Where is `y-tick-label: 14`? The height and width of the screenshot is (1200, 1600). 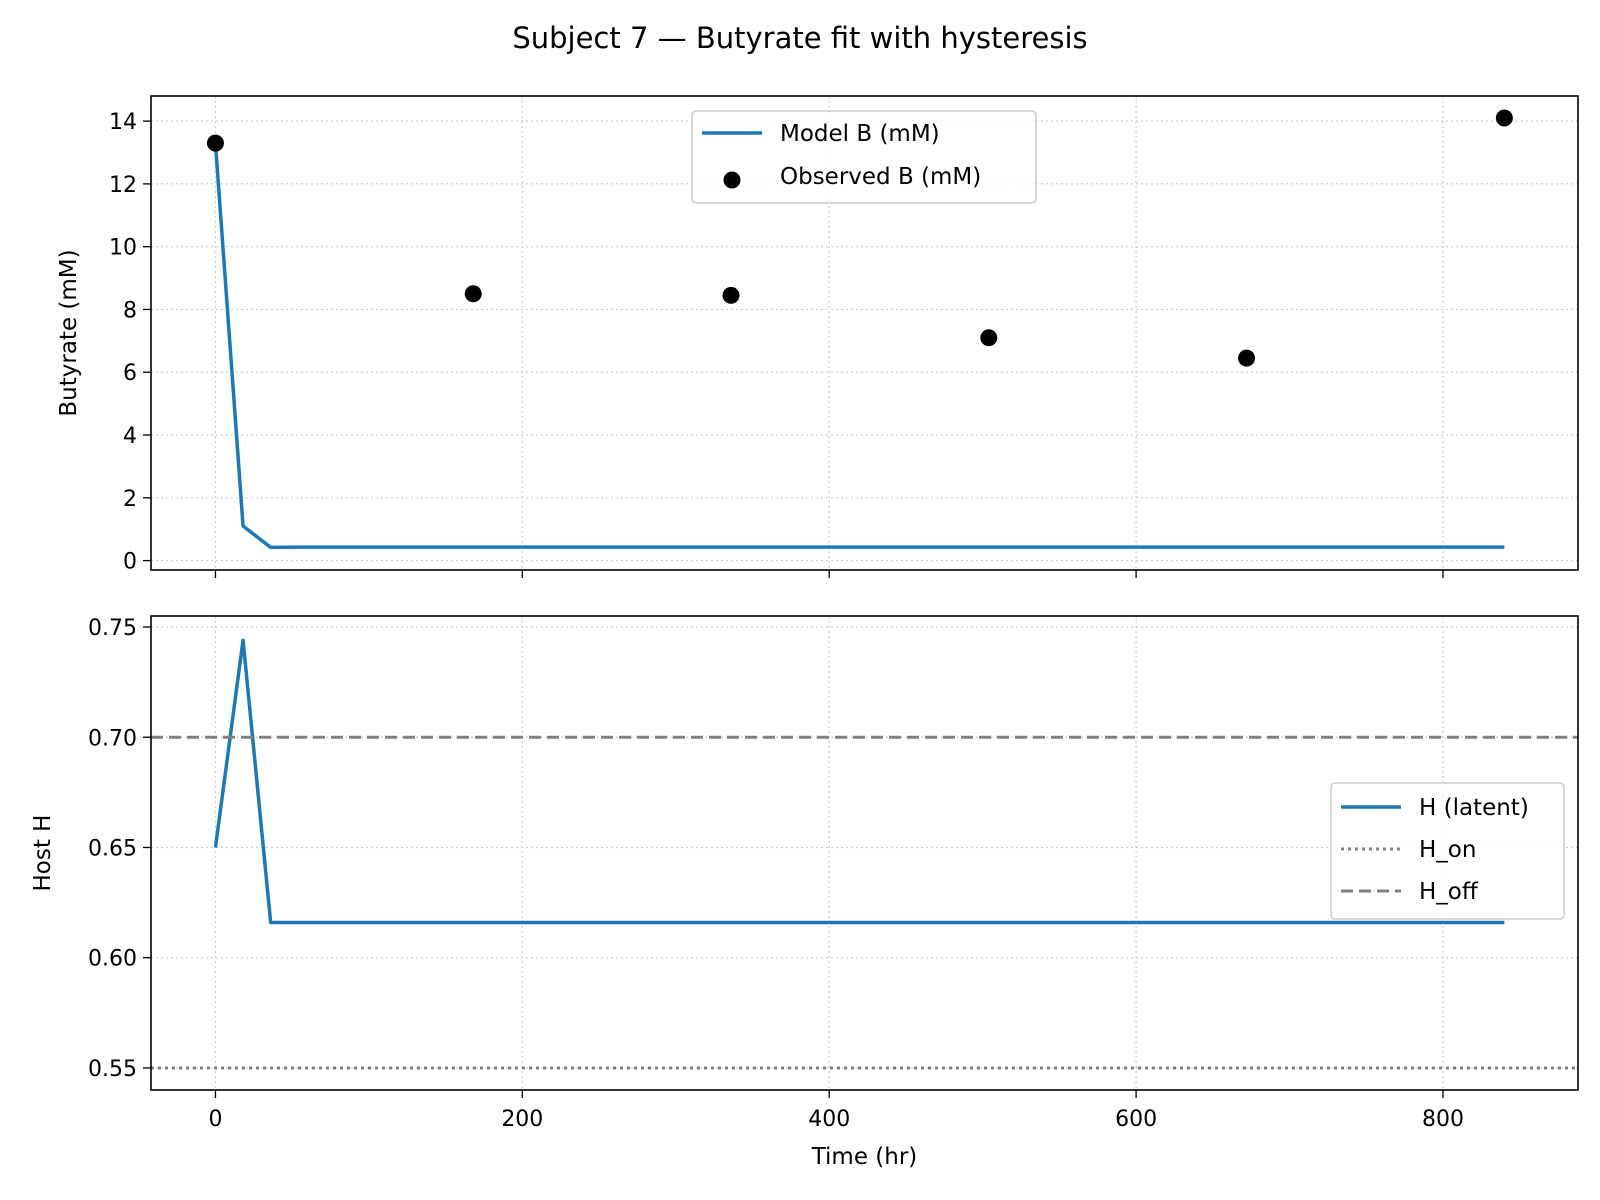
y-tick-label: 14 is located at coordinates (123, 122).